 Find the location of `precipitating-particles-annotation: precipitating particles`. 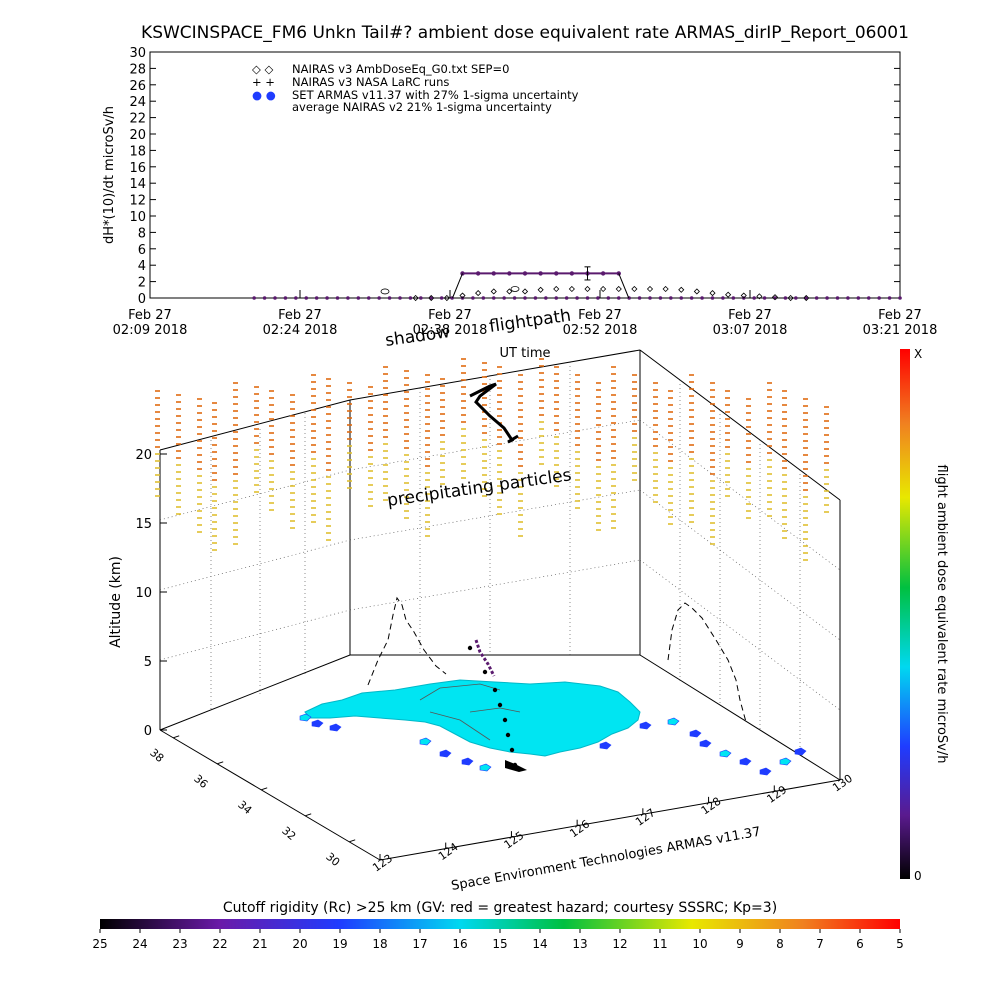

precipitating-particles-annotation: precipitating particles is located at coordinates (479, 488).